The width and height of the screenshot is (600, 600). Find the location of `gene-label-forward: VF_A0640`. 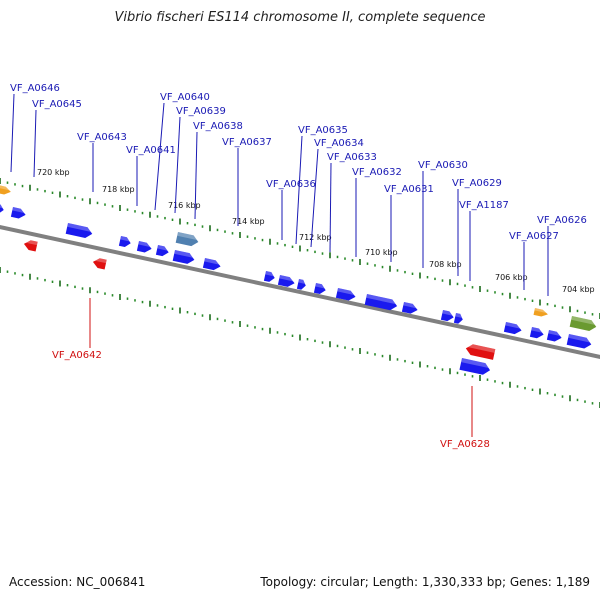

gene-label-forward: VF_A0640 is located at coordinates (185, 97).